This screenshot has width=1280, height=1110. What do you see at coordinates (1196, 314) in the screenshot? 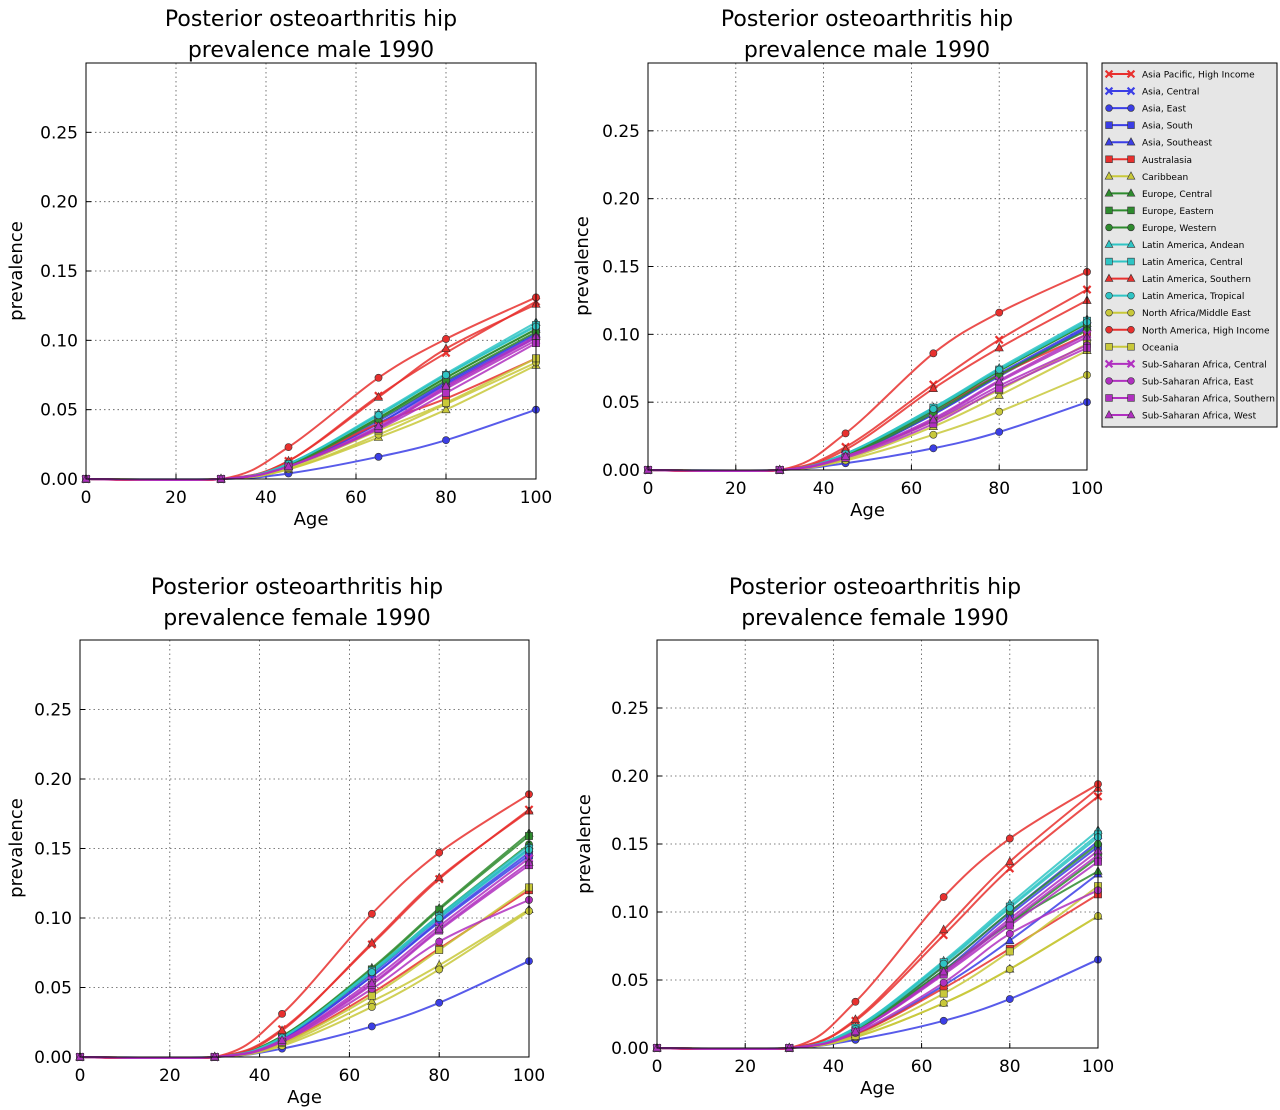
I see `legend-label: North Africa/Middle East` at bounding box center [1196, 314].